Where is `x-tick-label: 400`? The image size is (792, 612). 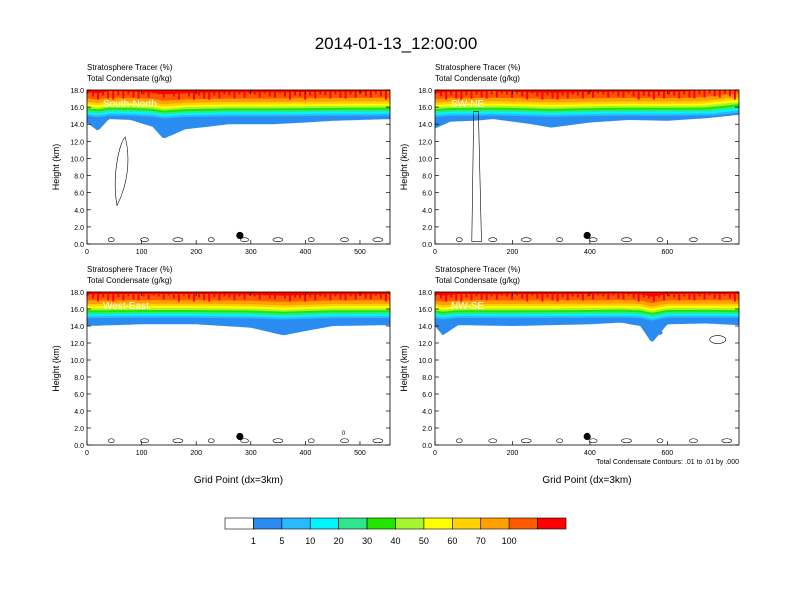
x-tick-label: 400 is located at coordinates (590, 453).